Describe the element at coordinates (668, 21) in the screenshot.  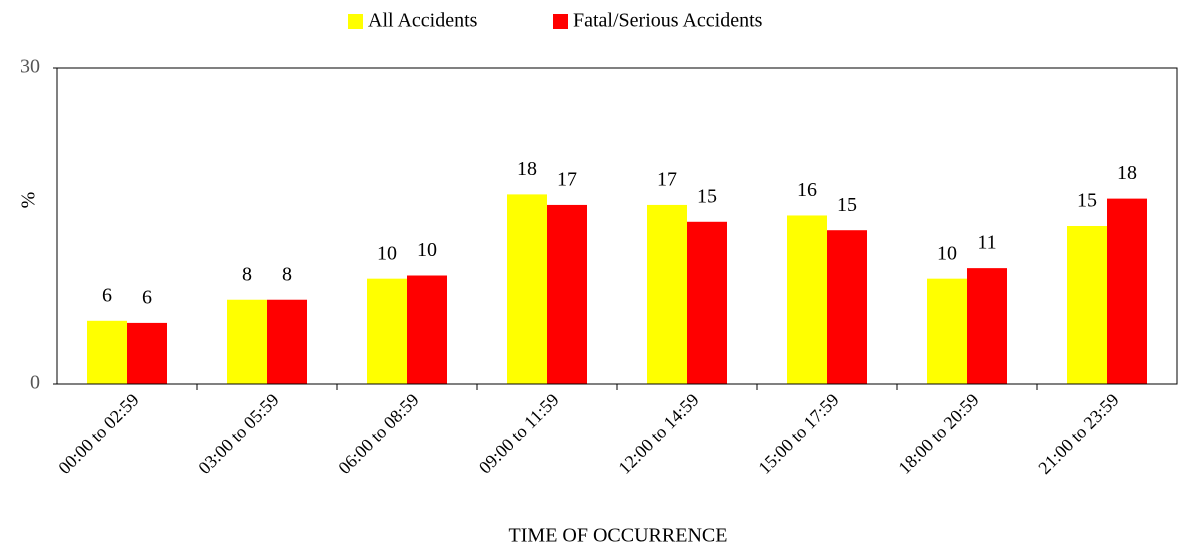
I see `legend-label: Fatal/Serious Accidents` at that location.